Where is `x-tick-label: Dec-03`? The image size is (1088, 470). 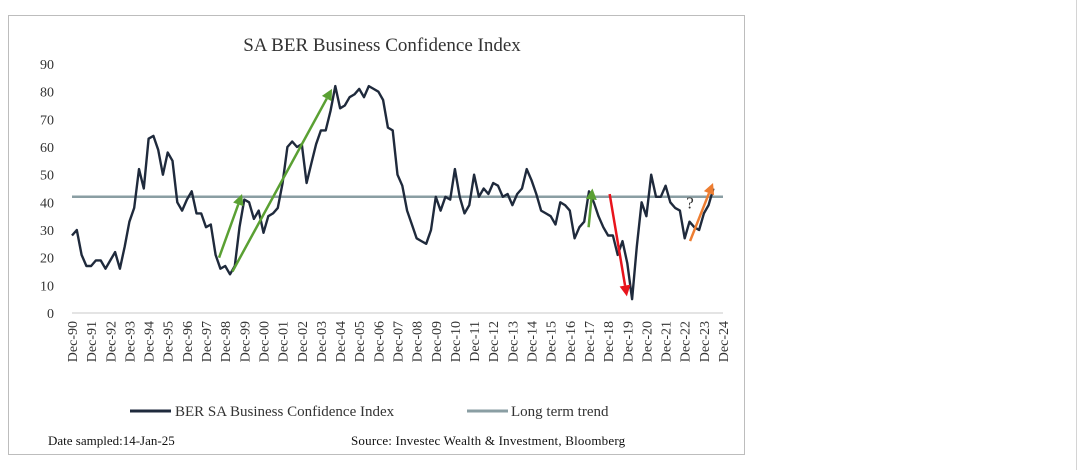
x-tick-label: Dec-03 is located at coordinates (322, 341).